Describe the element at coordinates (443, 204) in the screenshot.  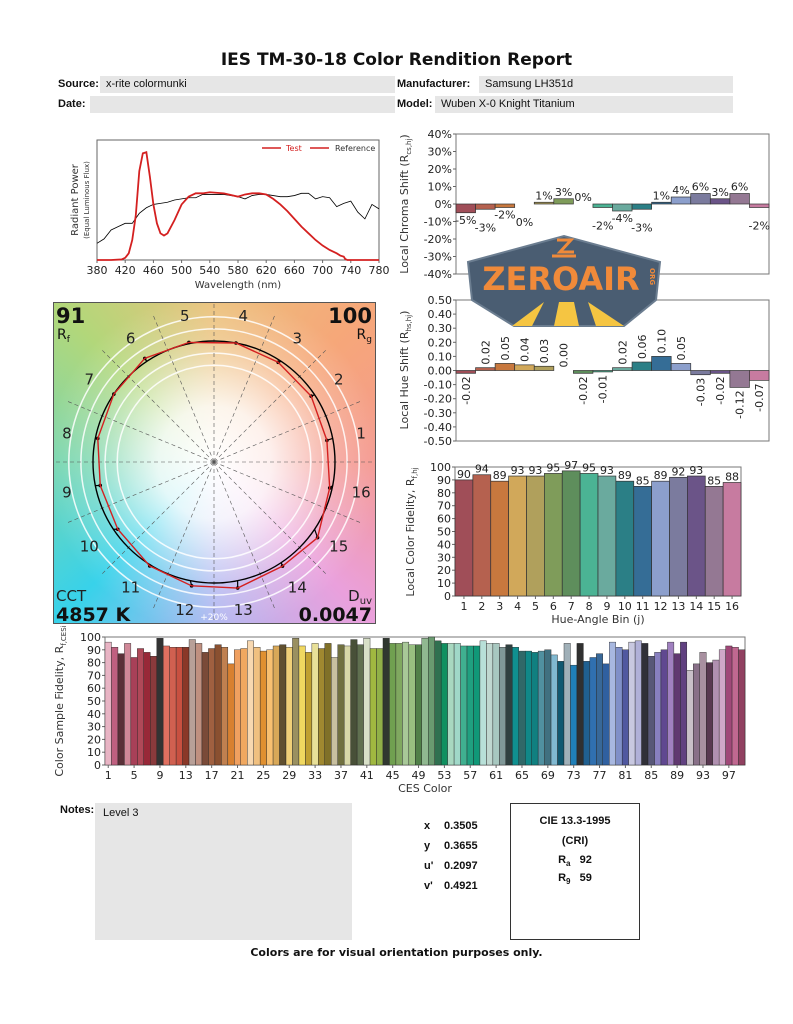
I see `y-tick-label: 0%` at that location.